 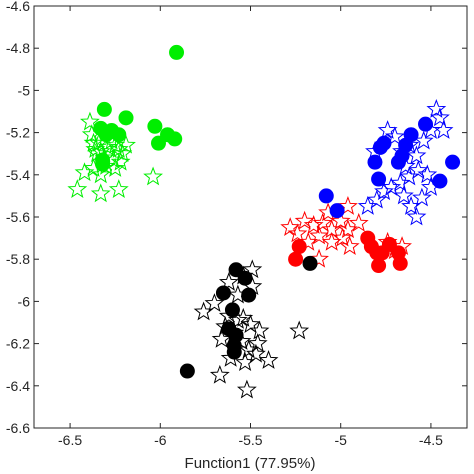 What do you see at coordinates (18, 386) in the screenshot?
I see `y-tick-label: -6.4` at bounding box center [18, 386].